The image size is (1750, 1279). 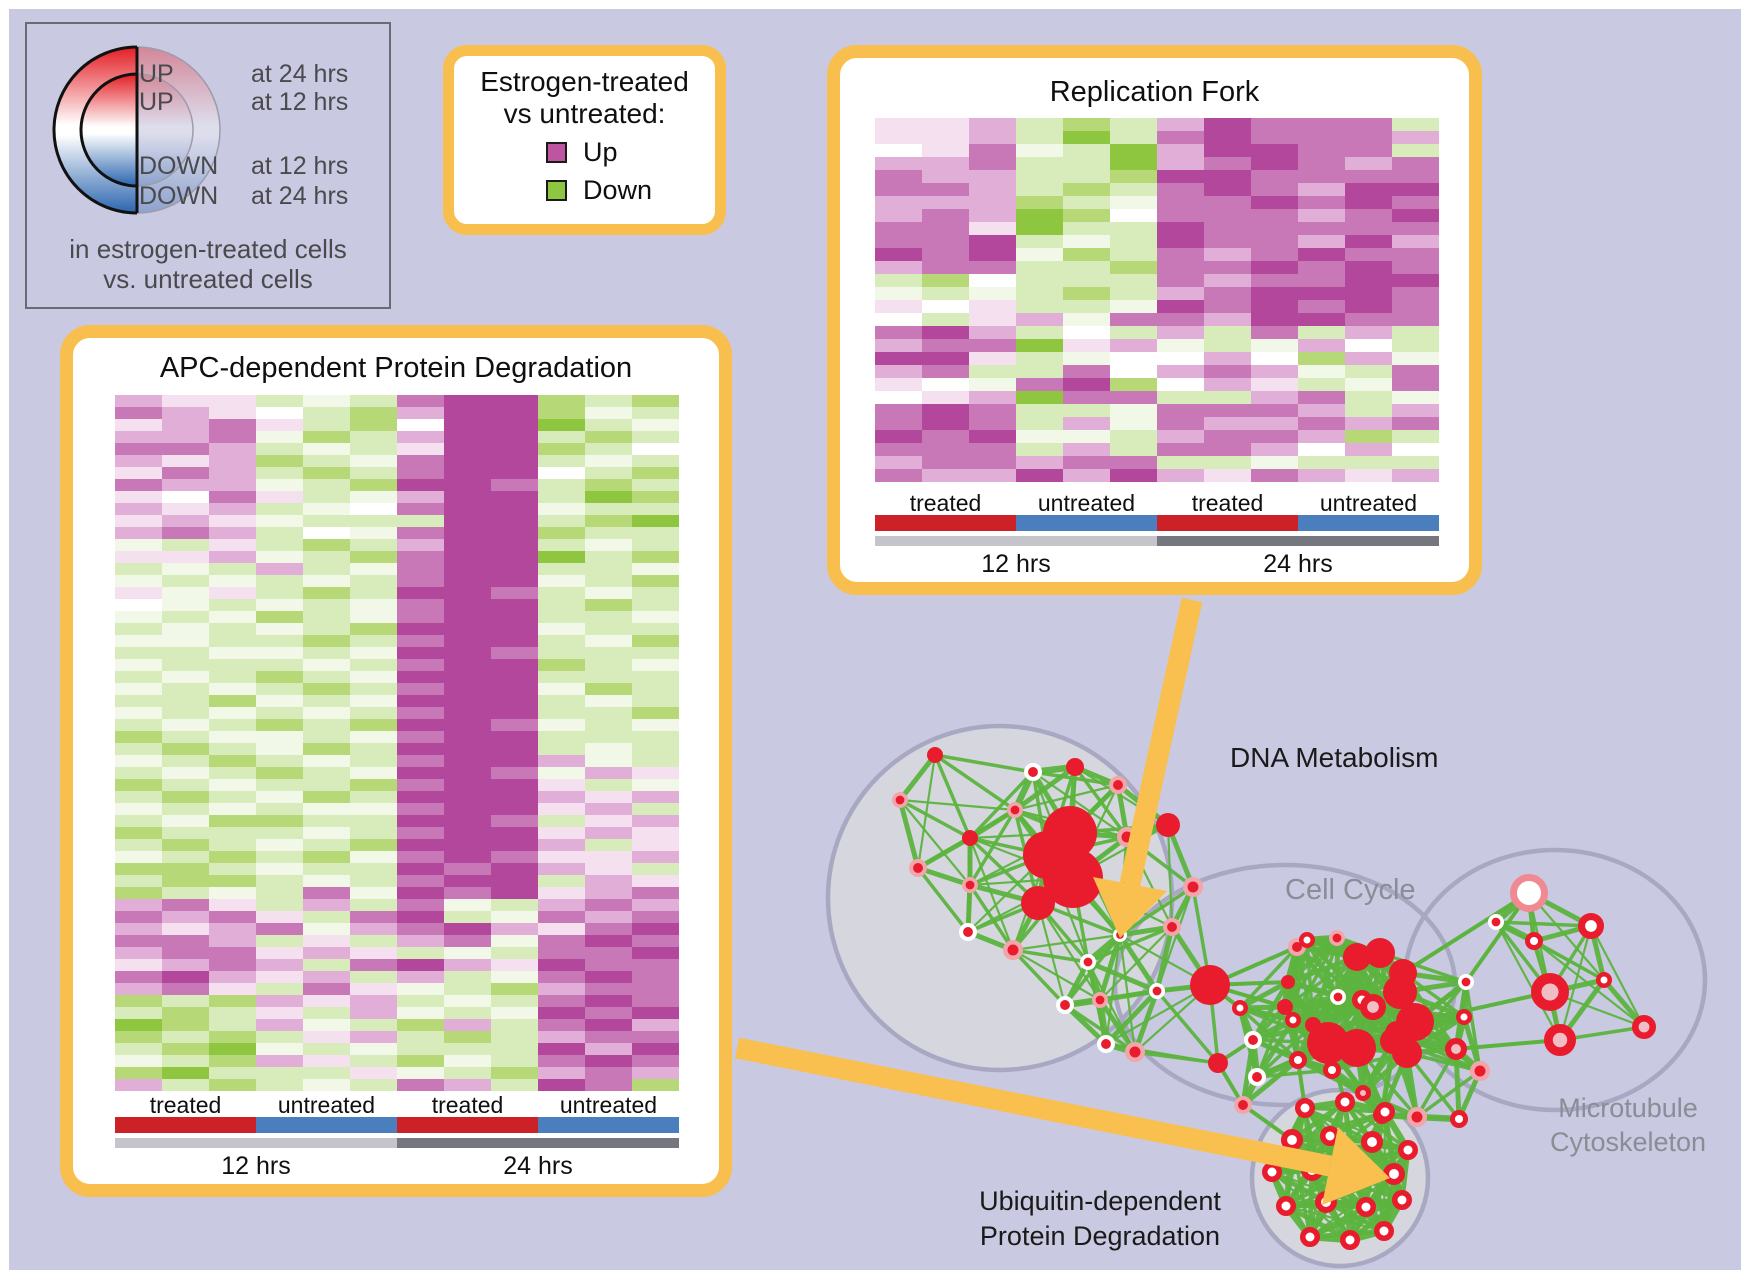 What do you see at coordinates (584, 114) in the screenshot?
I see `legend-title-line2: vs untreated:` at bounding box center [584, 114].